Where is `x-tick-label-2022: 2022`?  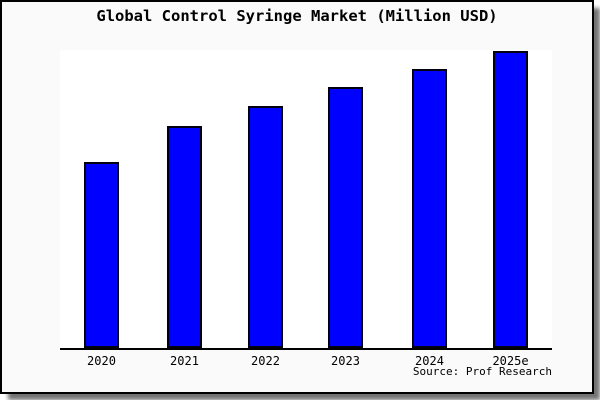
x-tick-label-2022: 2022 is located at coordinates (265, 361).